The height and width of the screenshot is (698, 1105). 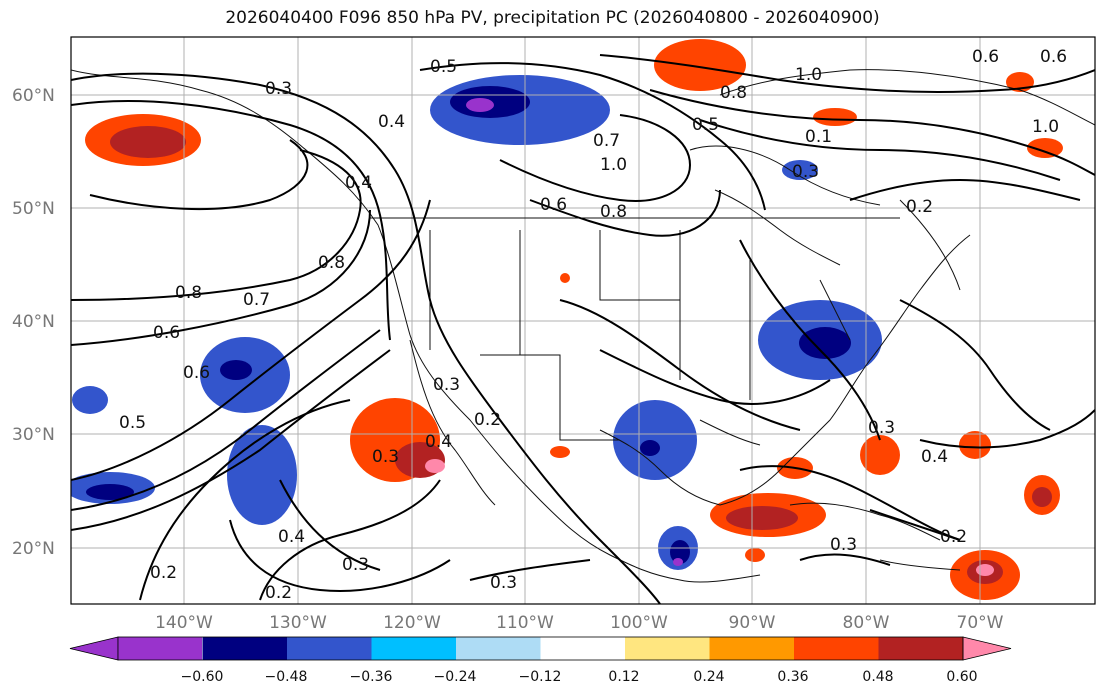 I want to click on lon-label: 130°W, so click(x=298, y=623).